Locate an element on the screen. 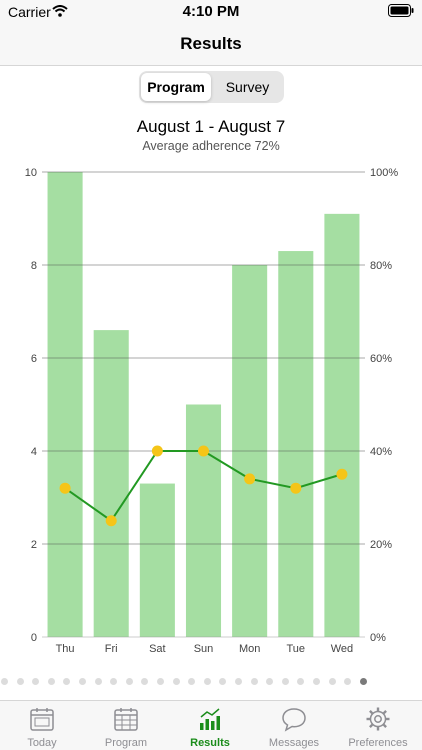 This screenshot has width=422, height=750. battery-icon is located at coordinates (401, 13).